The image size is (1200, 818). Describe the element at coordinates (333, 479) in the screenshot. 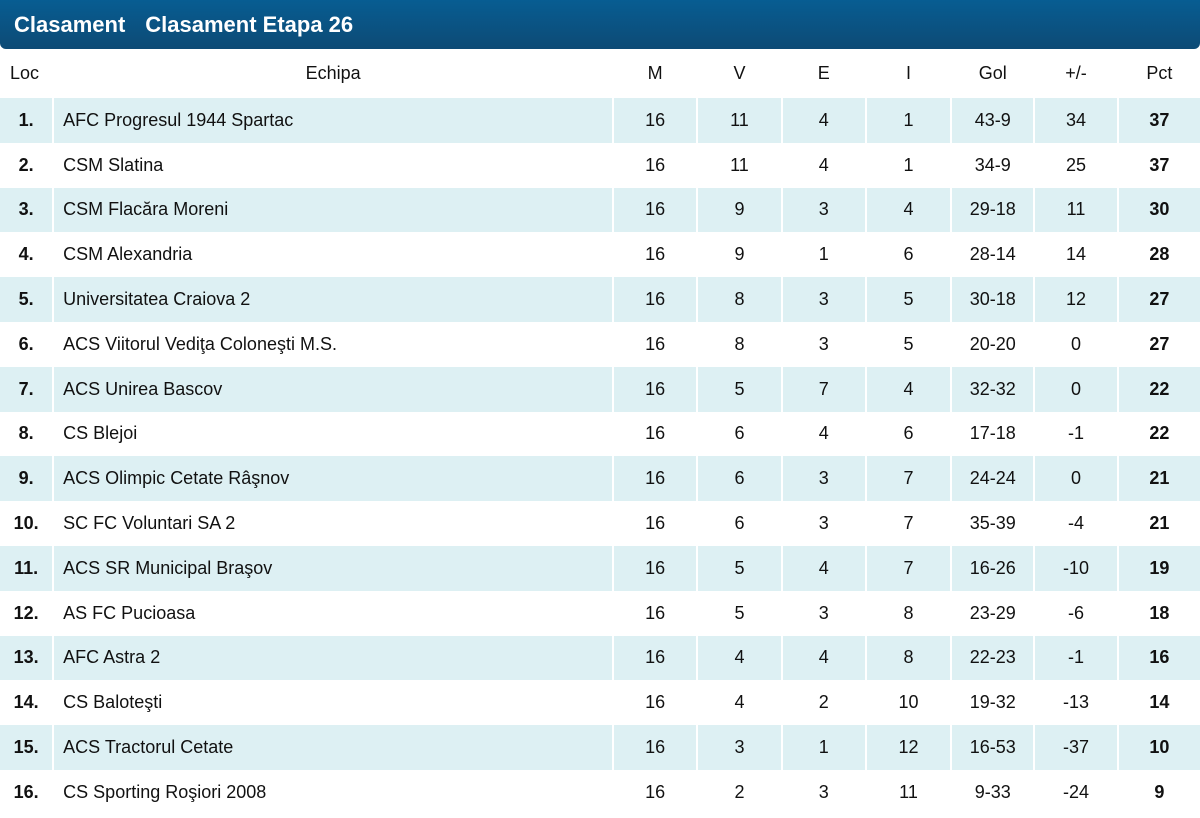

I see `cell-team: ACS Olimpic Cetate Râşnov` at that location.